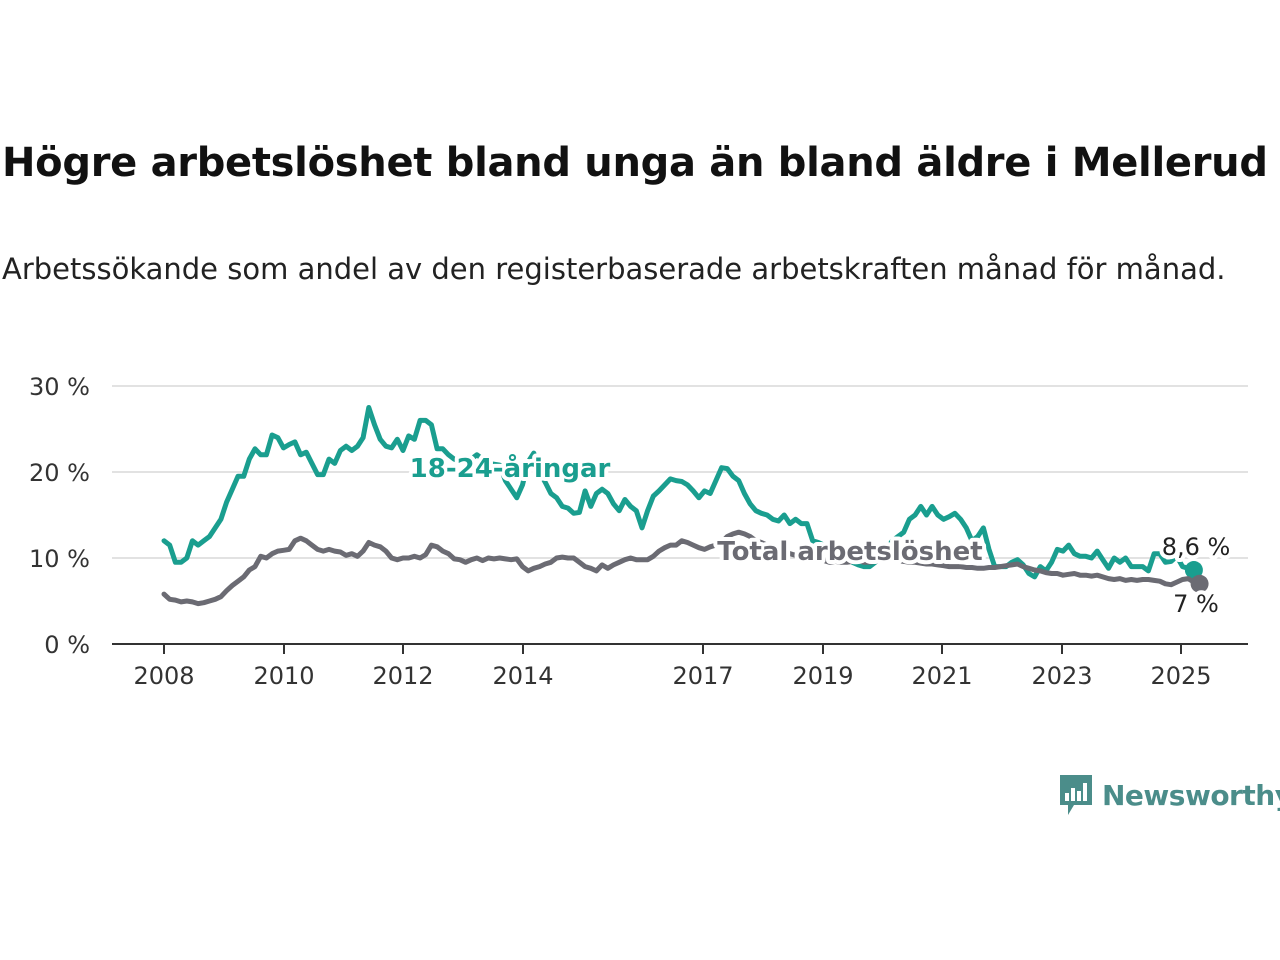 This screenshot has width=1280, height=960. Describe the element at coordinates (522, 676) in the screenshot. I see `x-tick-label: 2014` at that location.